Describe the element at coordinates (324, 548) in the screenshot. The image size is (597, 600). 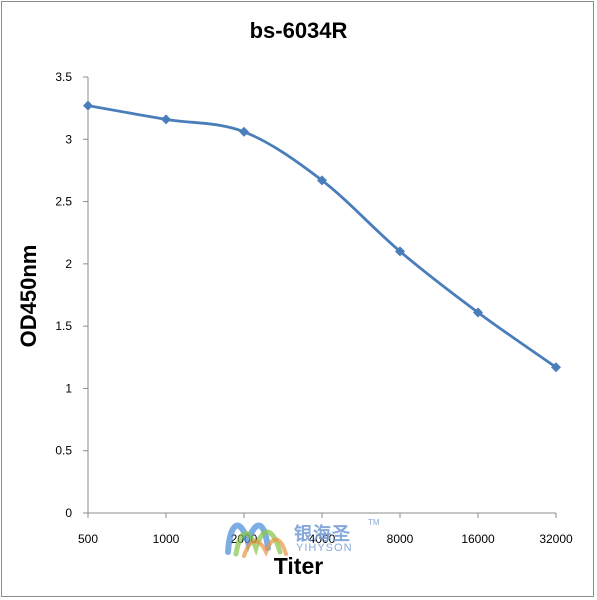
I see `watermark-en-text: YIHYSON` at that location.